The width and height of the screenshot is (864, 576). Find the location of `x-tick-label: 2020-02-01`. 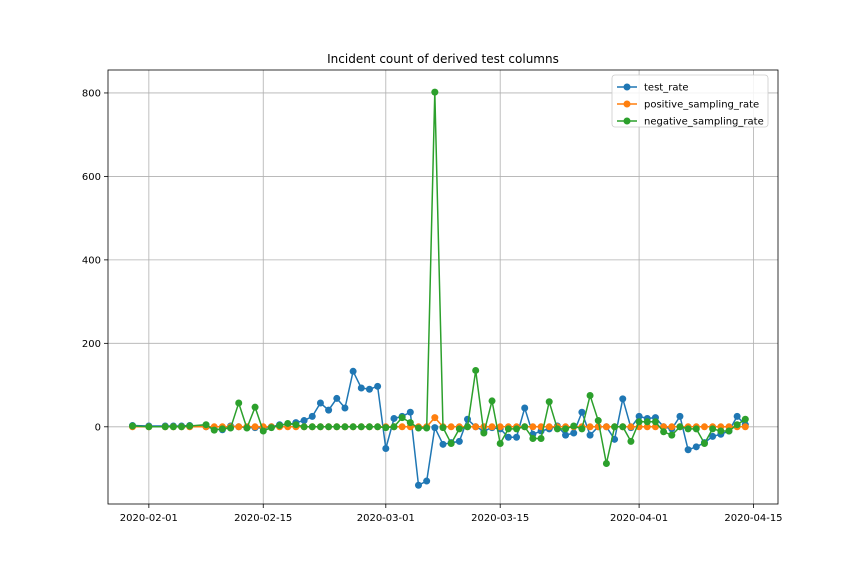

x-tick-label: 2020-02-01 is located at coordinates (149, 518).